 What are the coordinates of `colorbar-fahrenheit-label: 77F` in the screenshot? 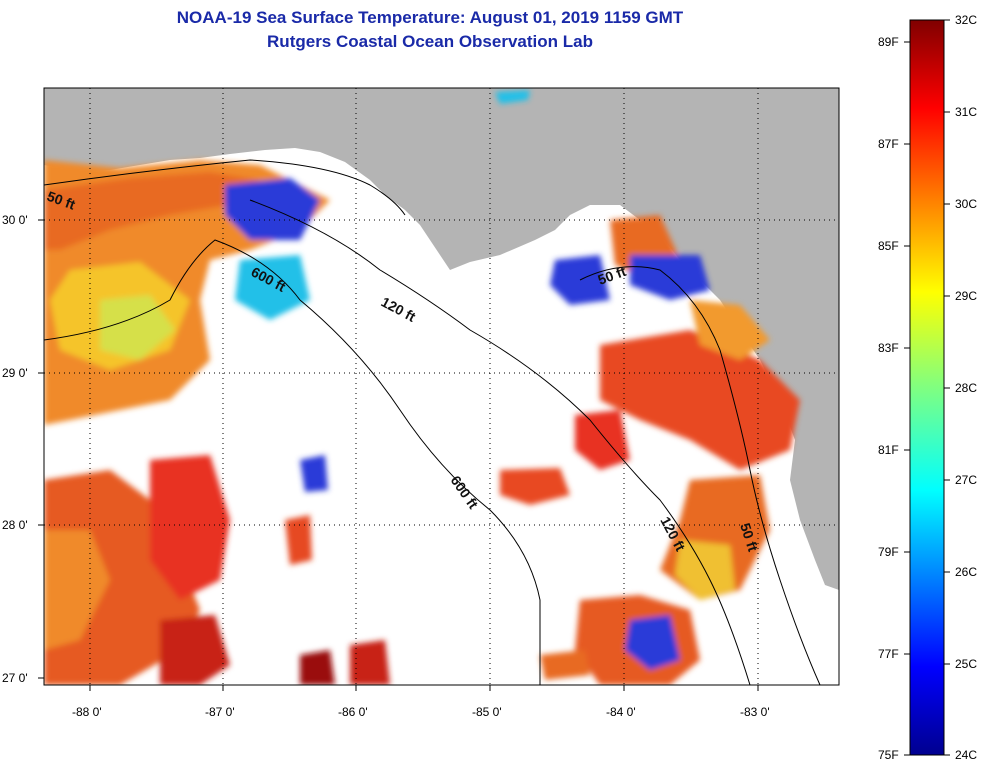 It's located at (888, 654).